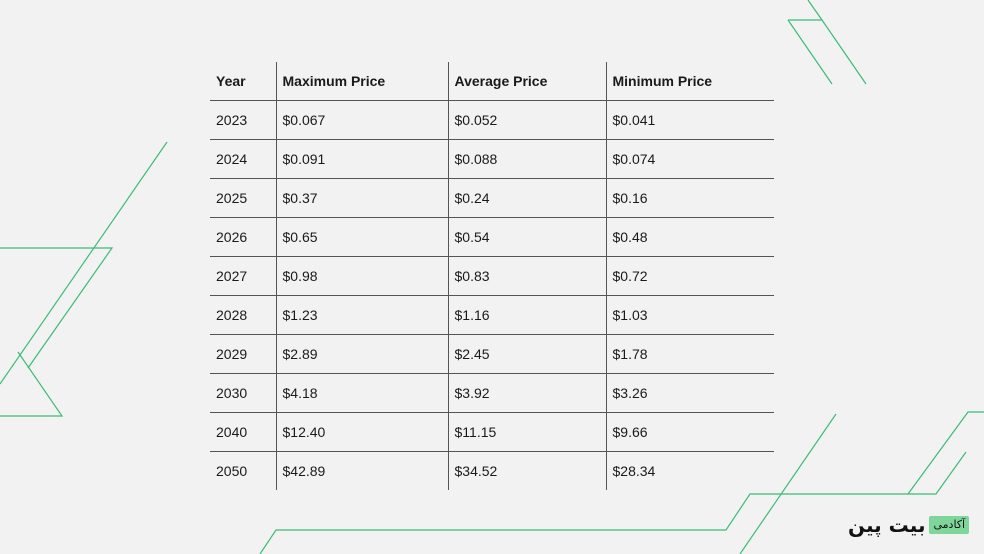 The image size is (984, 554). Describe the element at coordinates (526, 81) in the screenshot. I see `column-header: Average Price` at that location.